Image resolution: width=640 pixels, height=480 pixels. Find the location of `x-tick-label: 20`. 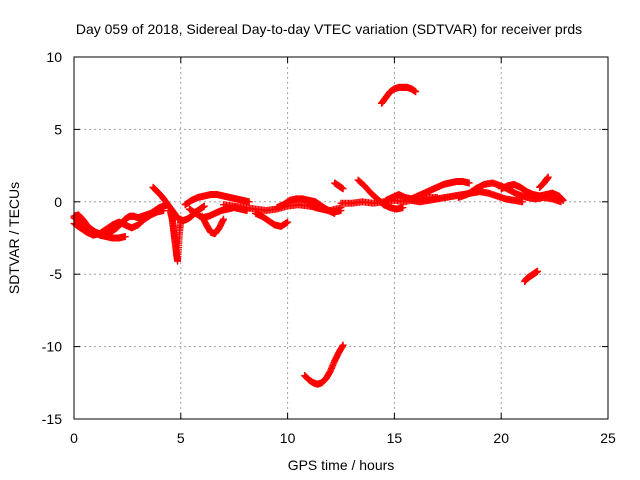

x-tick-label: 20 is located at coordinates (501, 438).